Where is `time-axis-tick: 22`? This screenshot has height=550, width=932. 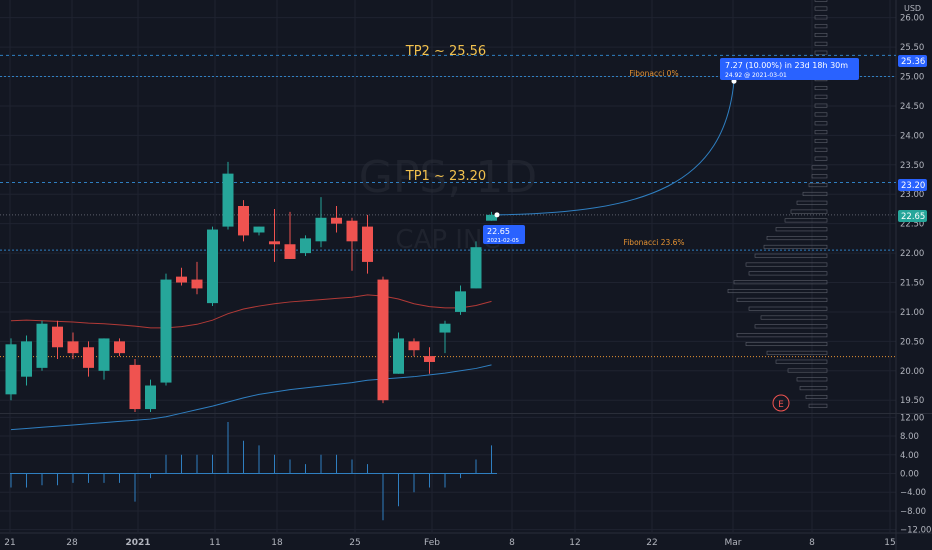 time-axis-tick: 22 is located at coordinates (651, 543).